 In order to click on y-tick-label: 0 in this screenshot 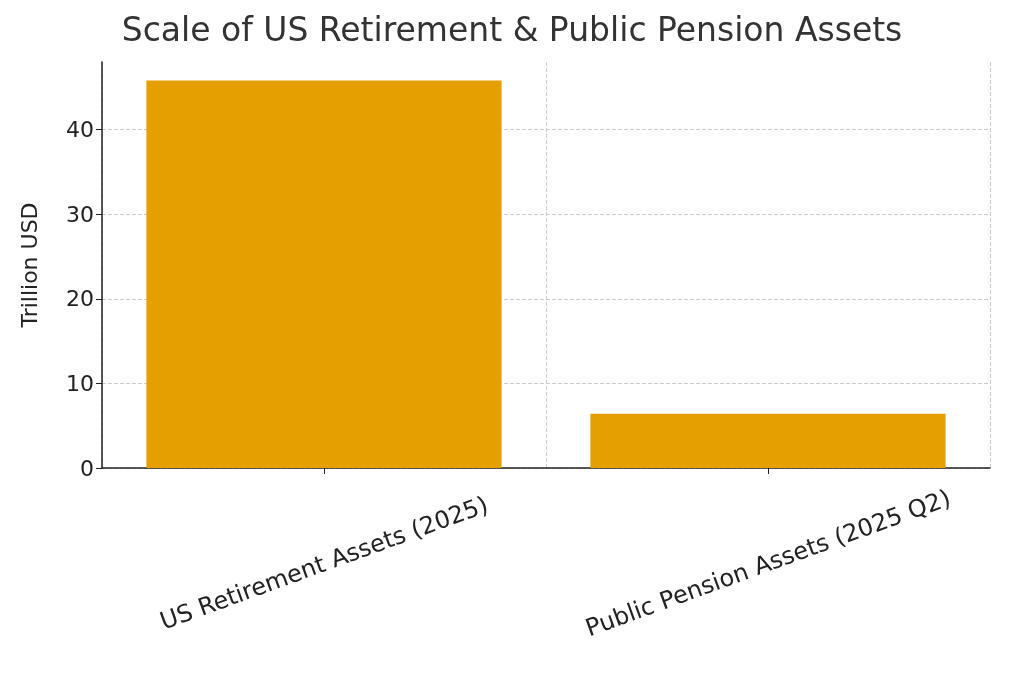, I will do `click(87, 468)`.